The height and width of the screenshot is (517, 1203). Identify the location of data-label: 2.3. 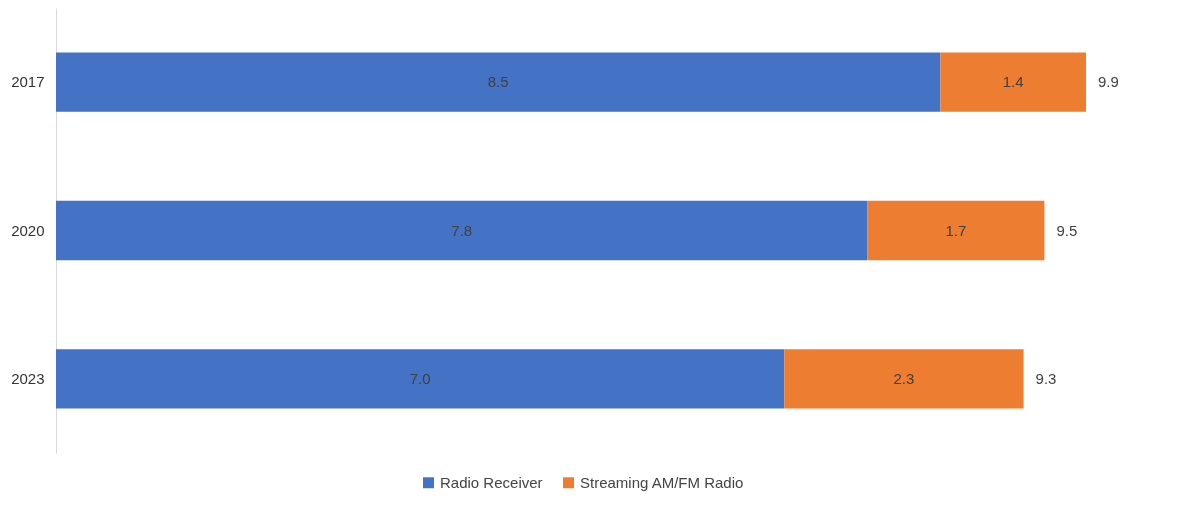
(904, 378).